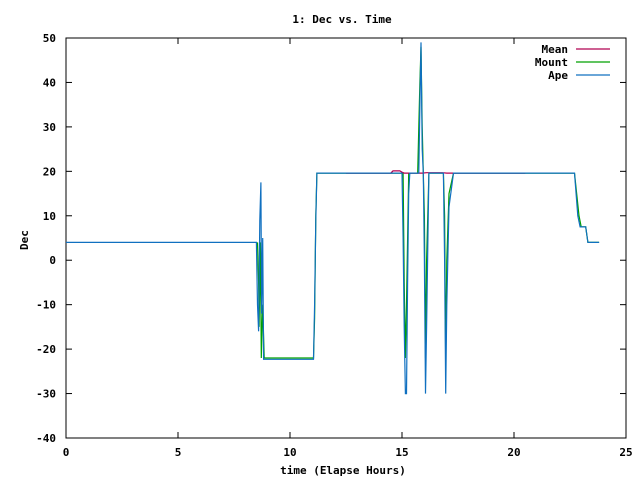  I want to click on y-tick-label: 0, so click(52, 260).